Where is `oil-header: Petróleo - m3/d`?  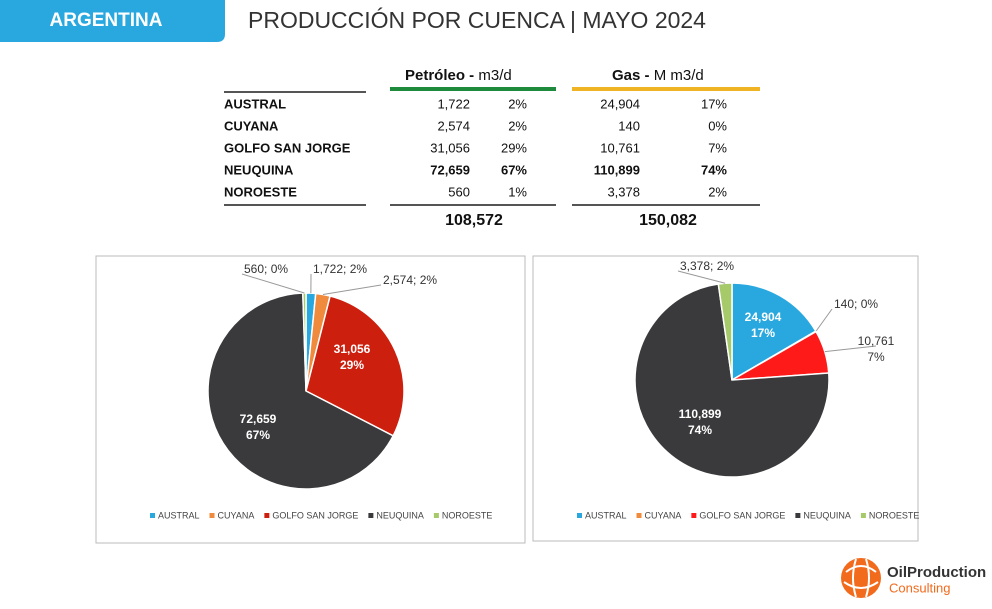
oil-header: Petróleo - m3/d is located at coordinates (458, 75).